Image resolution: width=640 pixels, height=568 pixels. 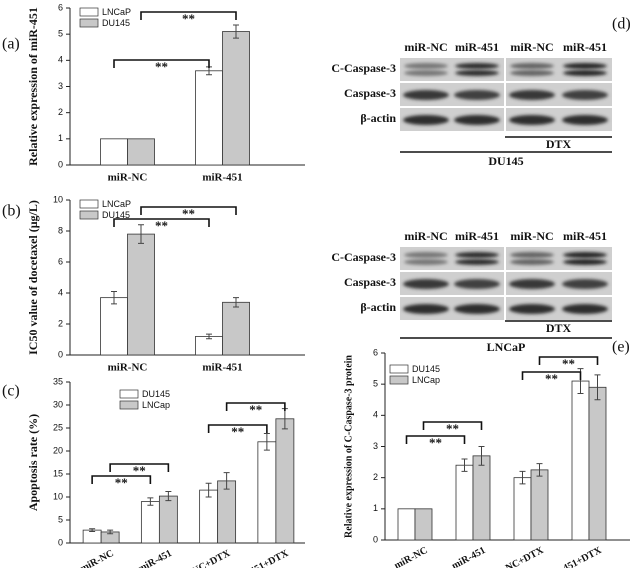 I want to click on row-label: β-actin, so click(x=378, y=307).